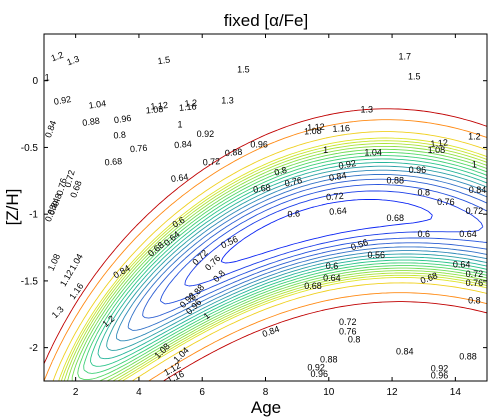 The image size is (491, 419). I want to click on x-tick-label: 12, so click(393, 392).